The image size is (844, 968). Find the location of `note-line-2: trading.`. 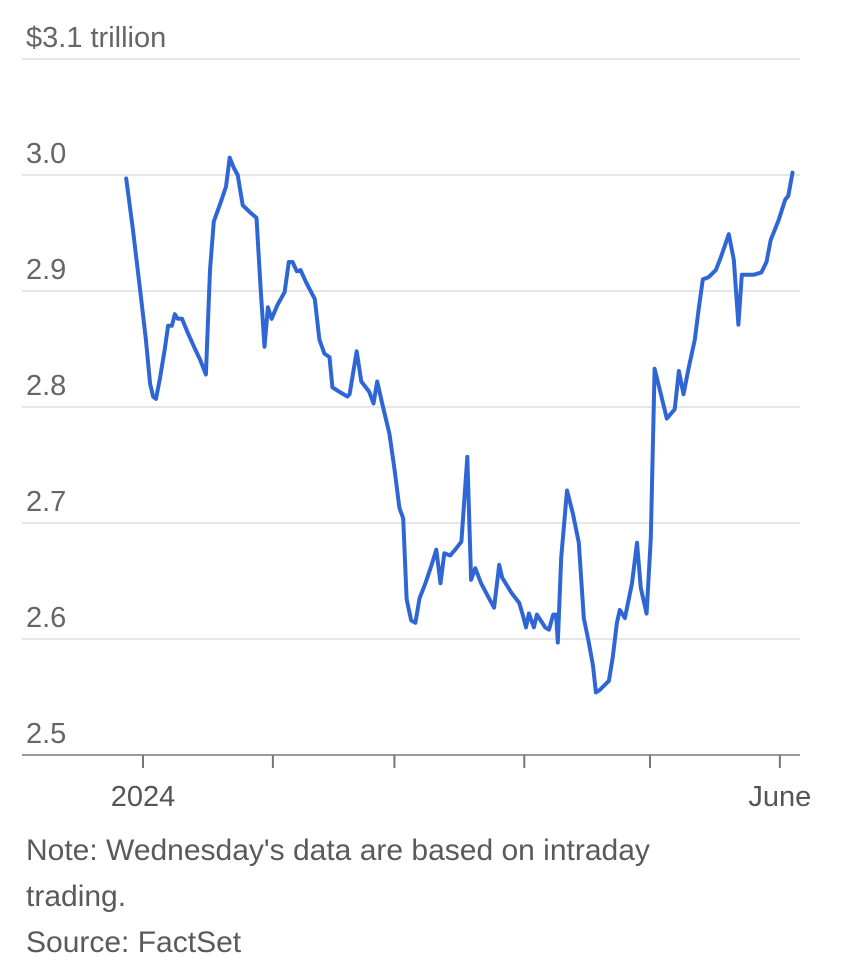

note-line-2: trading. is located at coordinates (76, 896).